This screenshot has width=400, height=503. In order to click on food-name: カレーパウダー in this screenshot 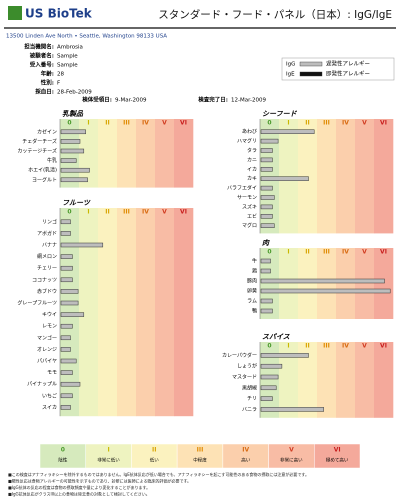, I will do `click(239, 355)`.